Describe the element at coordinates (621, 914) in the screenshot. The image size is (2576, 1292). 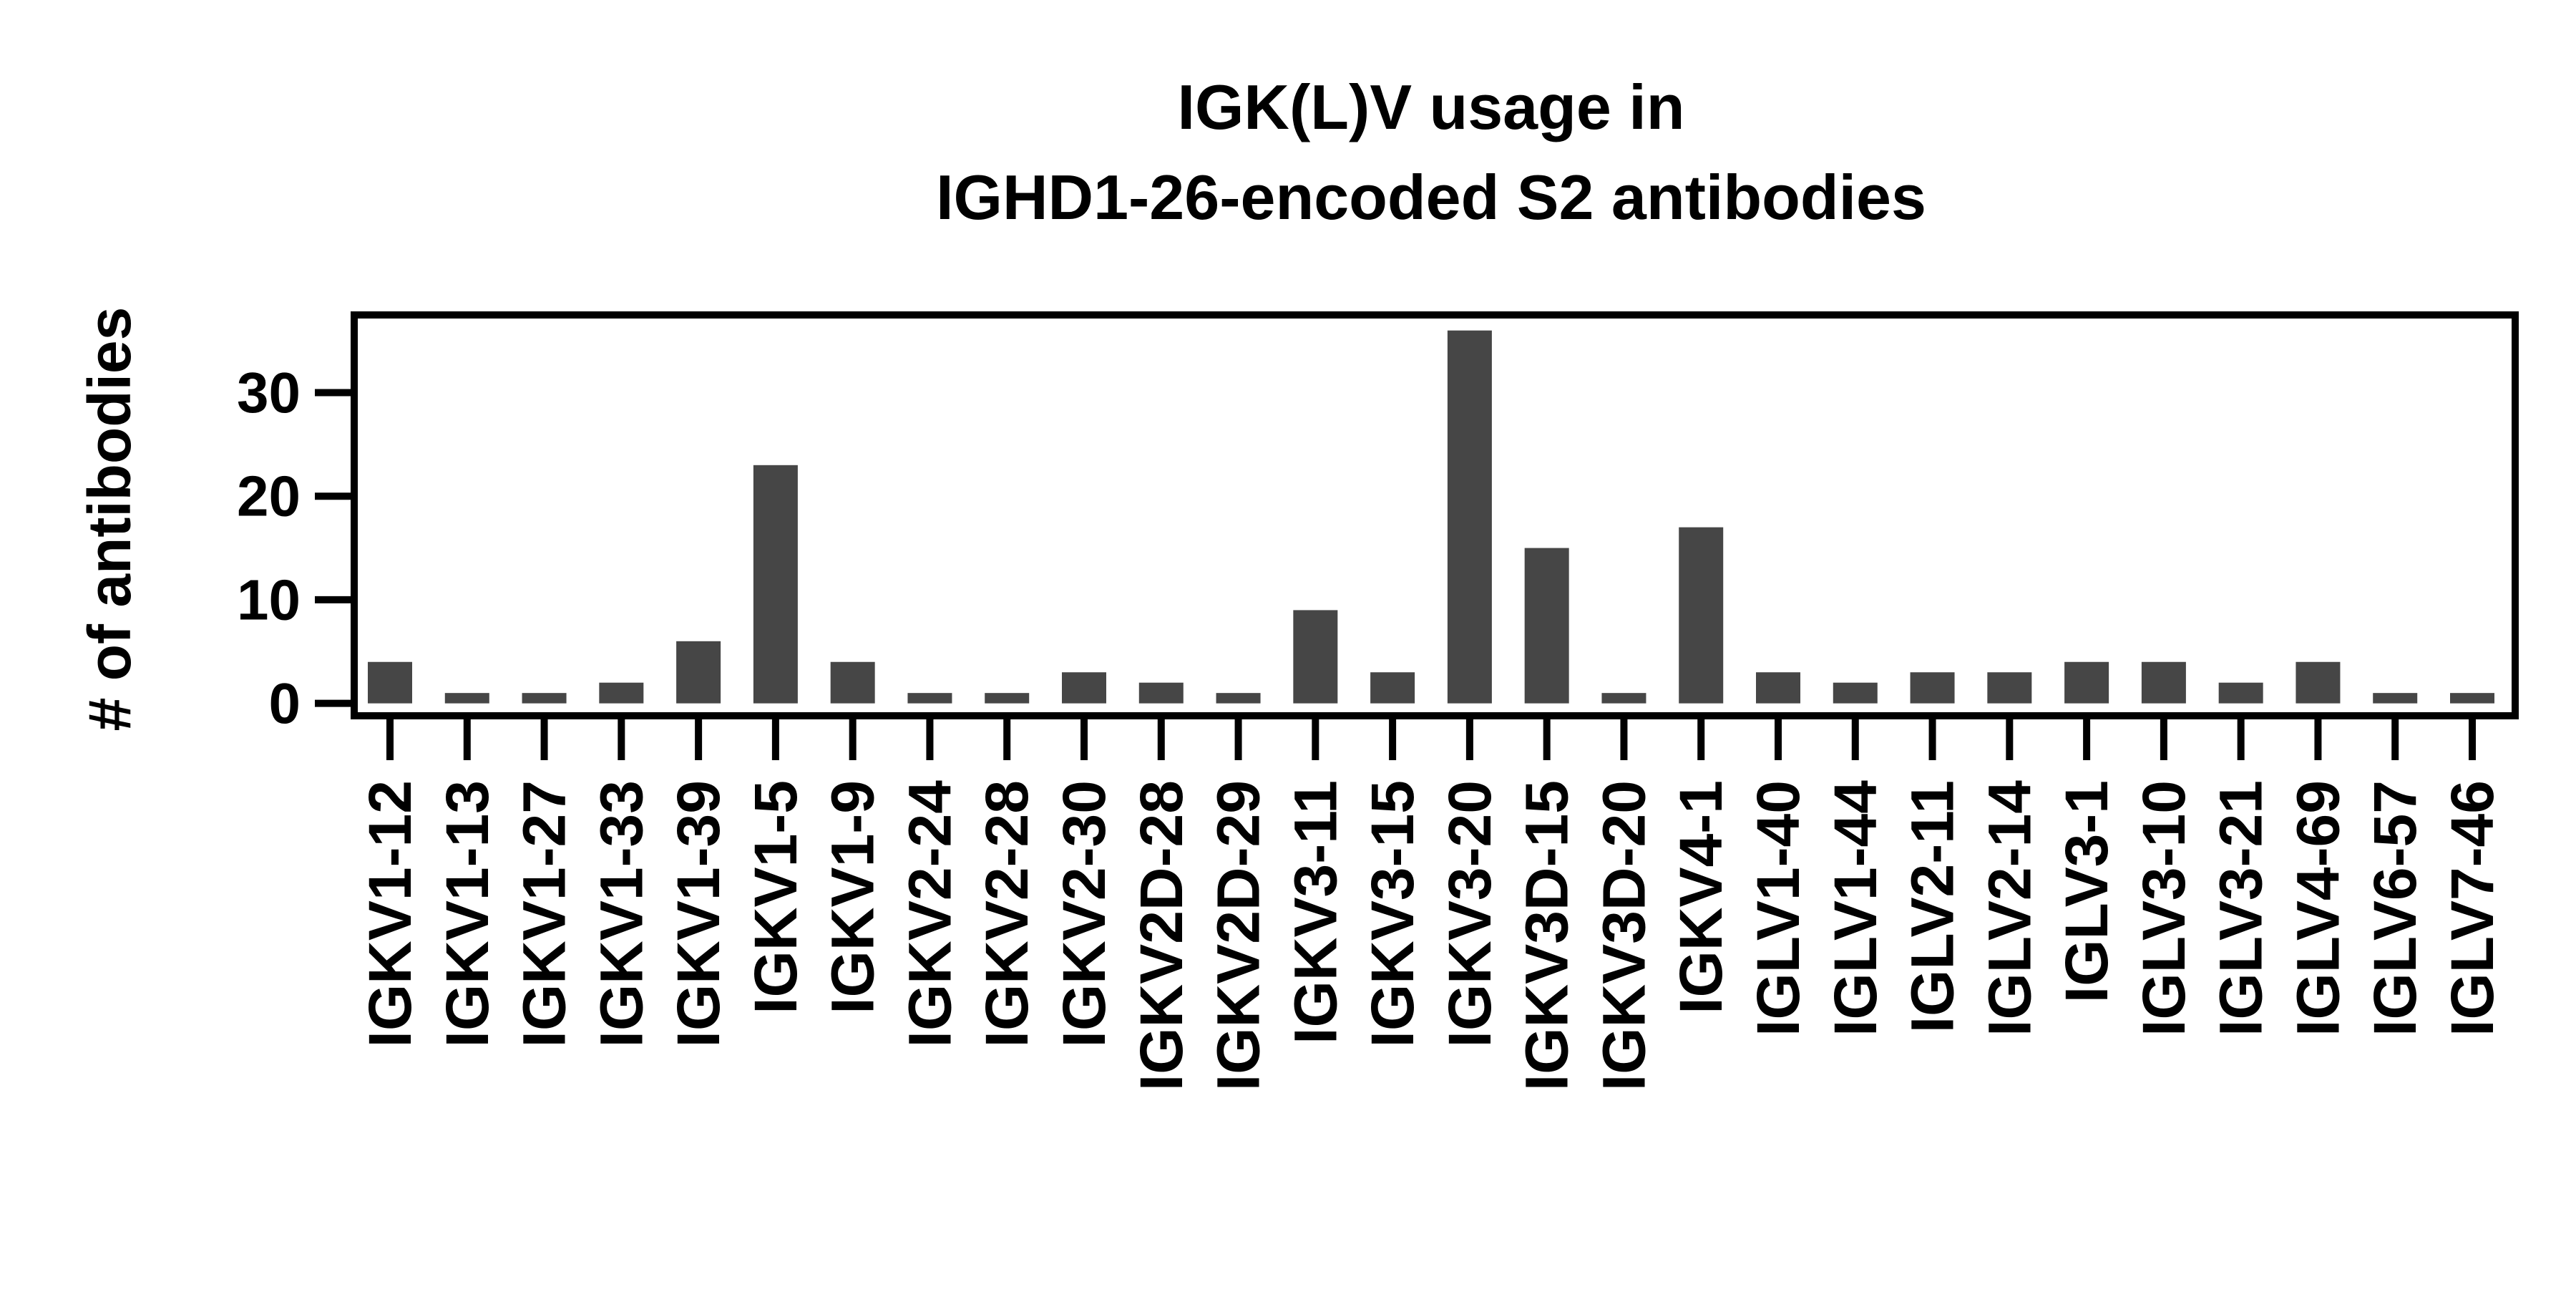
I see `x-tick-label-IGKV1-33: IGKV1-33` at that location.